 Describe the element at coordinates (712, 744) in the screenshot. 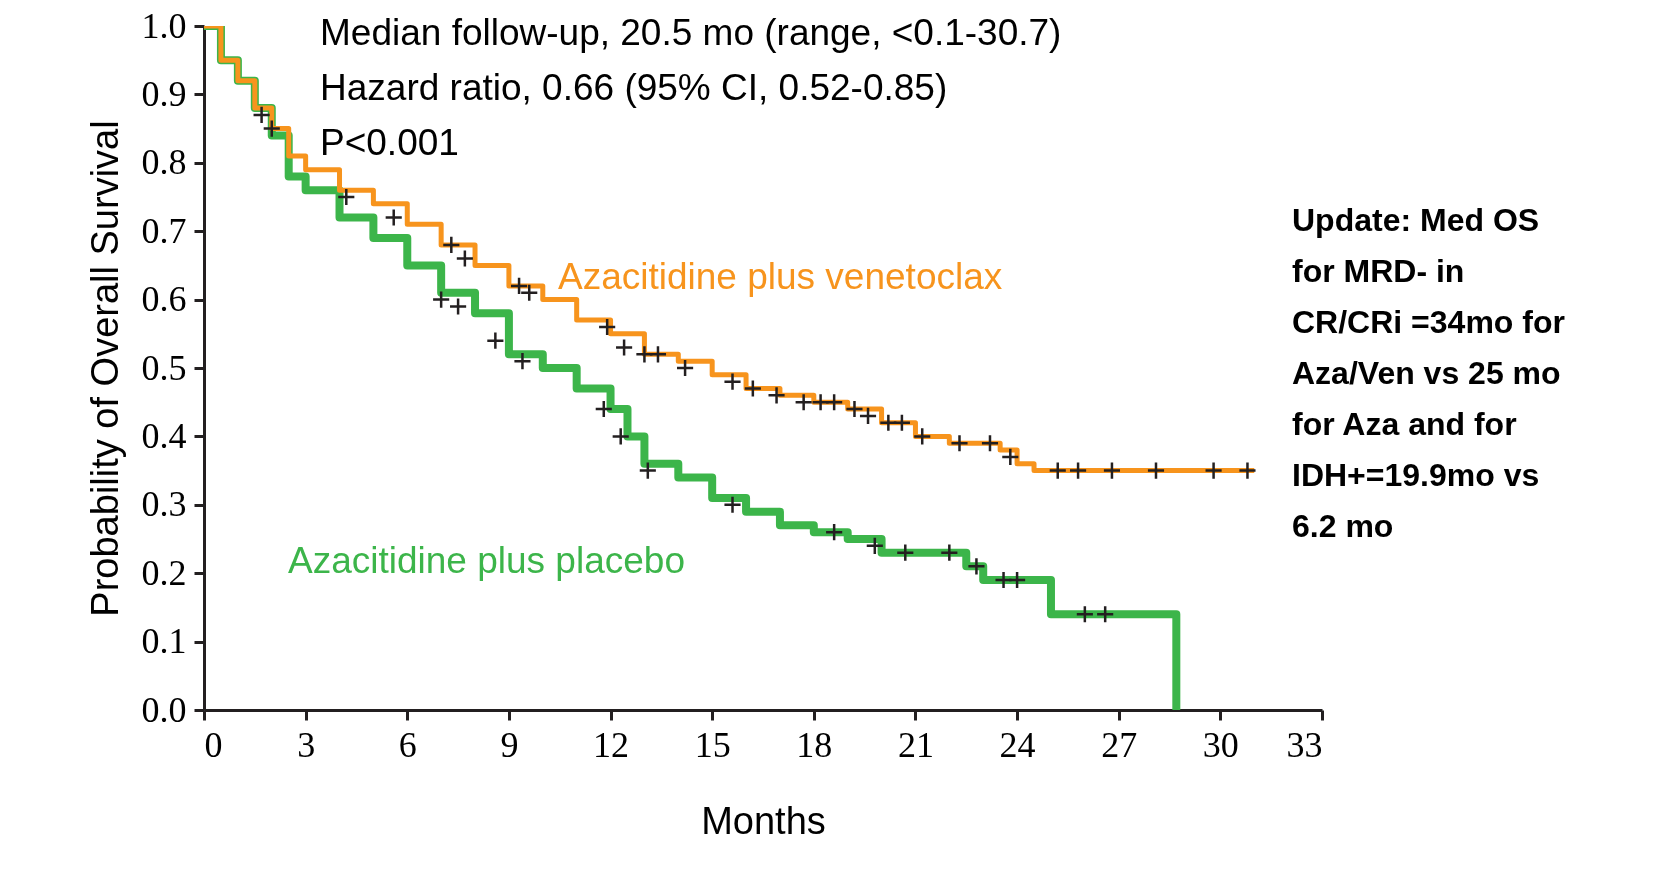

I see `x-tick-label: 15` at that location.